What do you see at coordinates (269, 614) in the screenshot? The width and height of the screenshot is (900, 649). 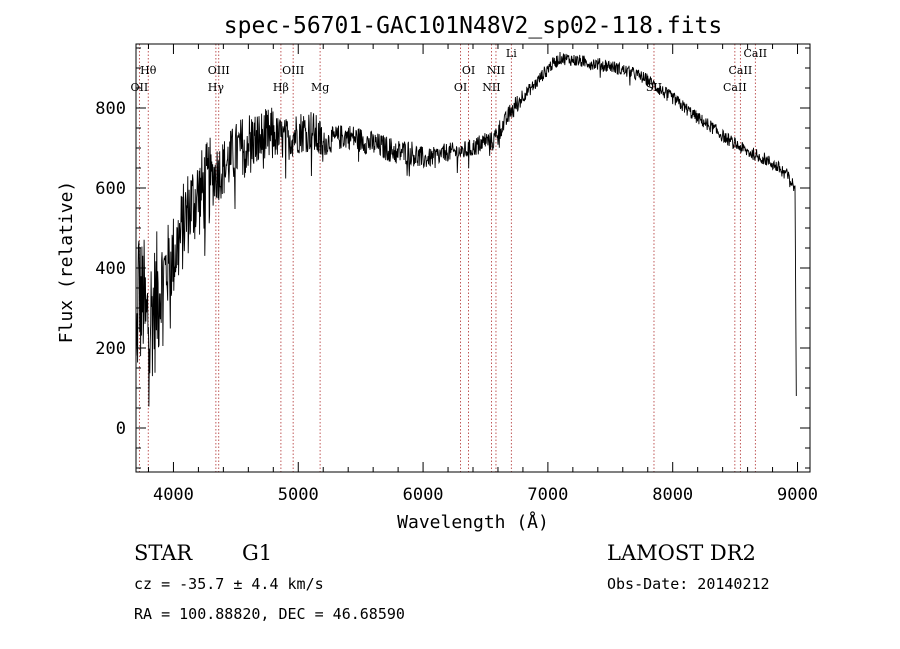 I see `coords-text: RA = 100.88820, DEC = 46.68590` at bounding box center [269, 614].